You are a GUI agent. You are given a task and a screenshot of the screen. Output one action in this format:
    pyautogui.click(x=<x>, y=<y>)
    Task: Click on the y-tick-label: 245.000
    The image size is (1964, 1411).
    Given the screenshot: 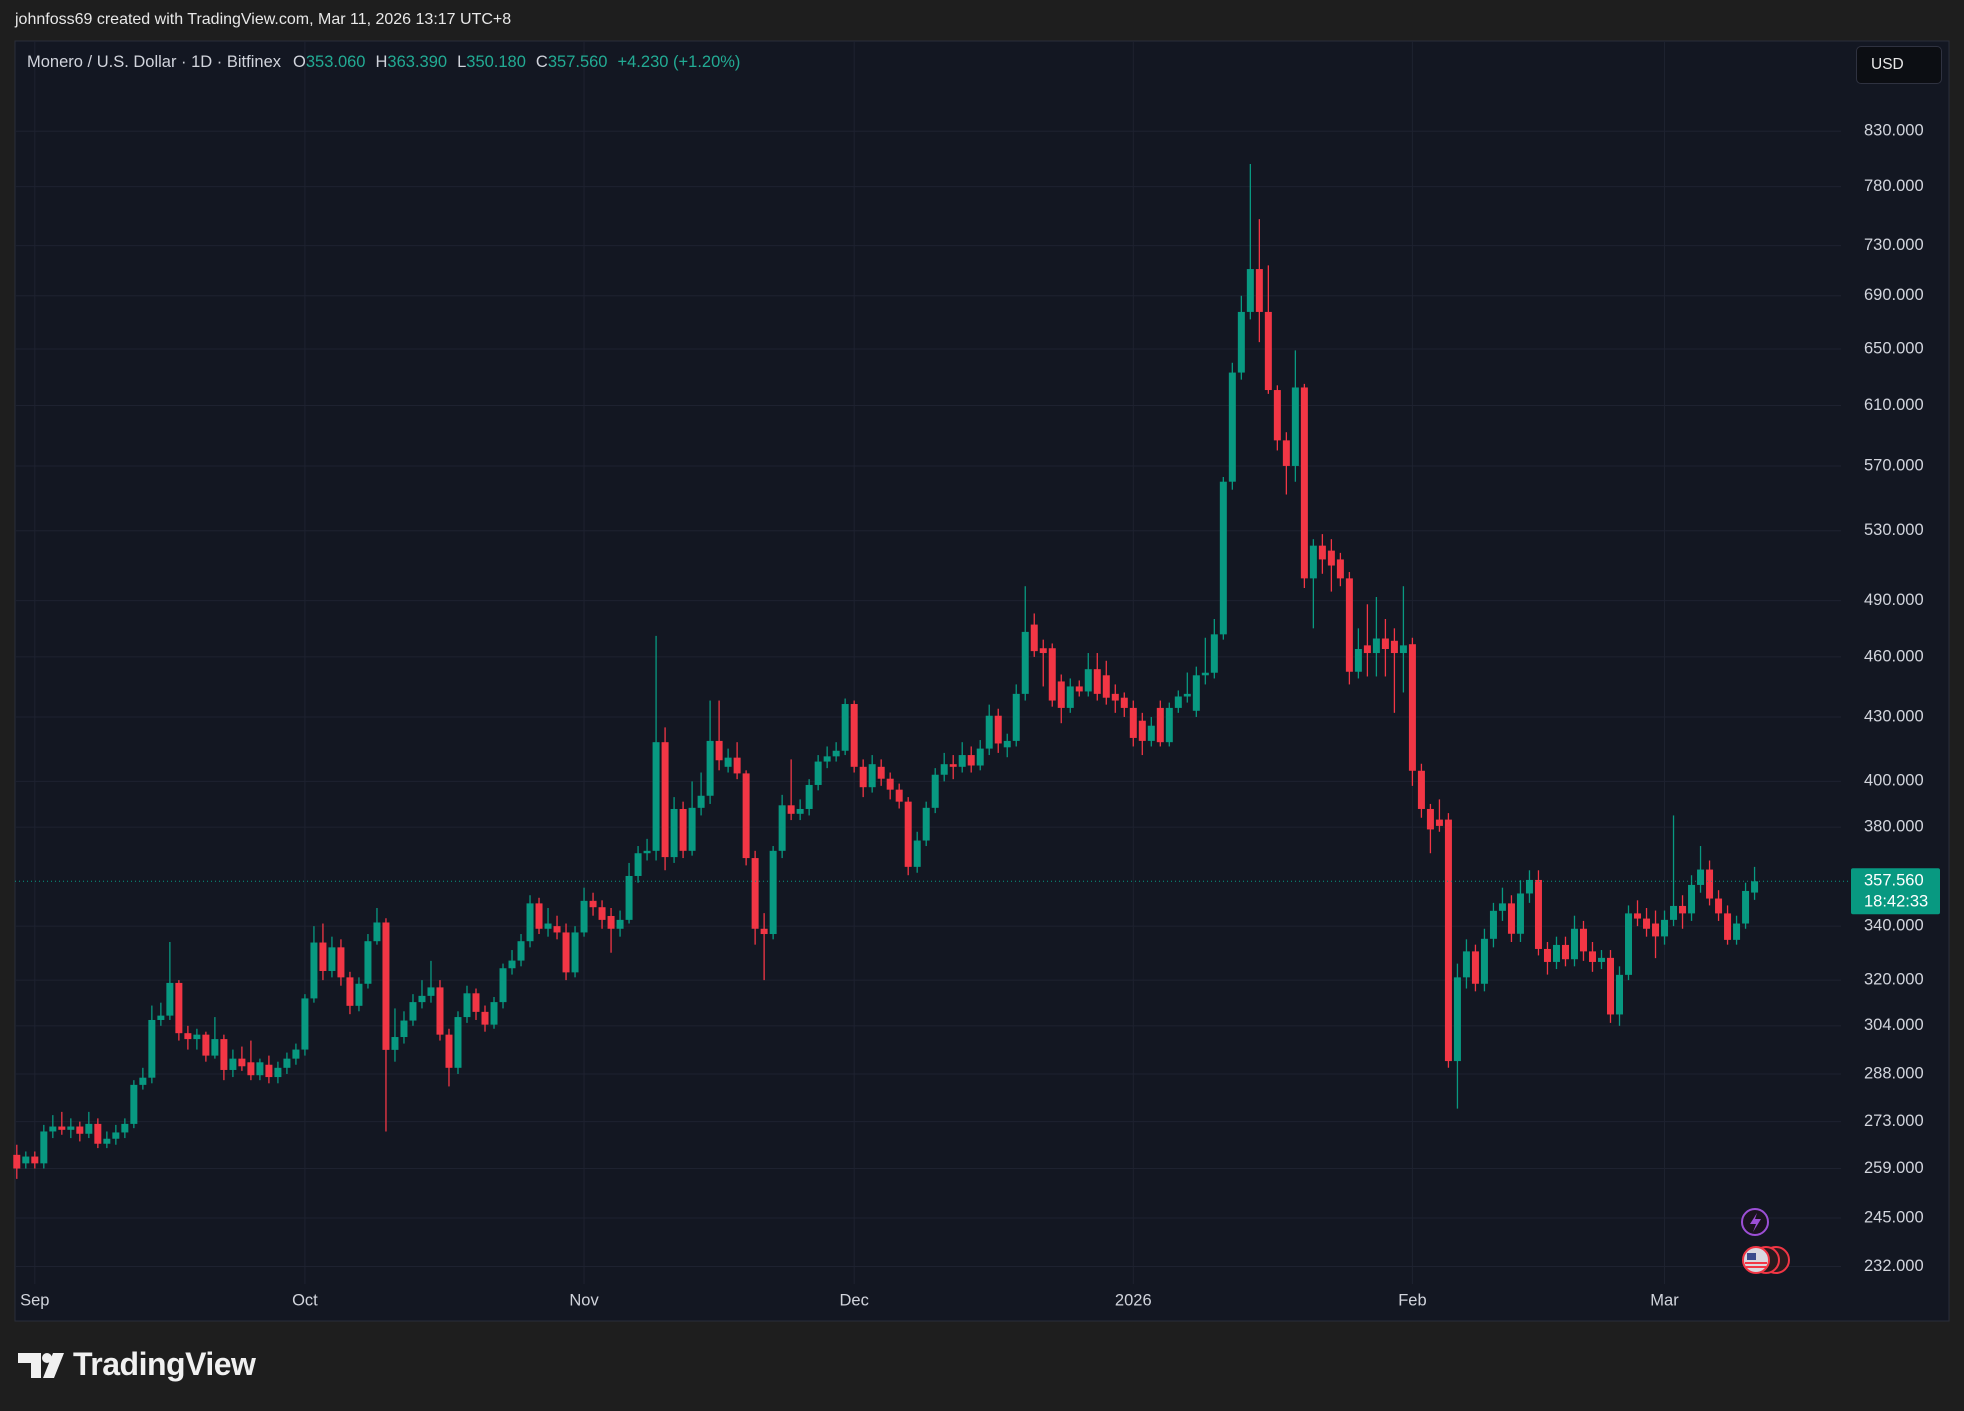 What is the action you would take?
    pyautogui.click(x=1894, y=1217)
    